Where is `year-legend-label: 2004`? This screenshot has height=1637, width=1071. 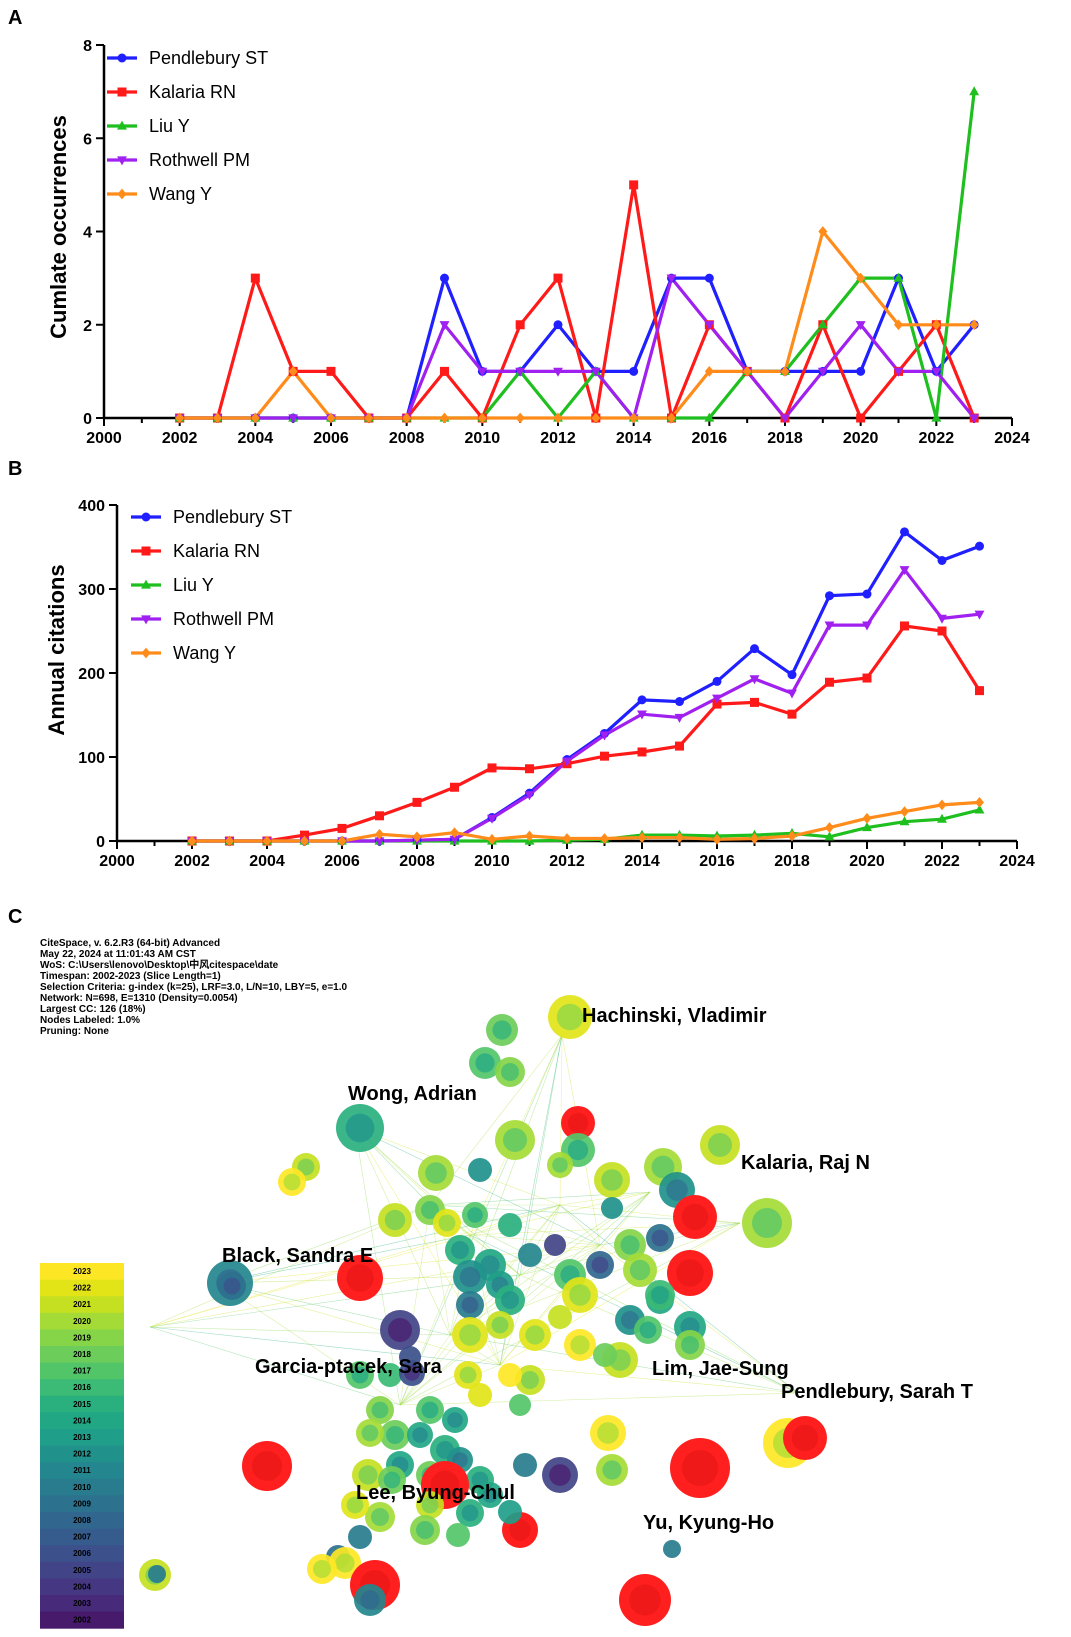 year-legend-label: 2004 is located at coordinates (82, 1586).